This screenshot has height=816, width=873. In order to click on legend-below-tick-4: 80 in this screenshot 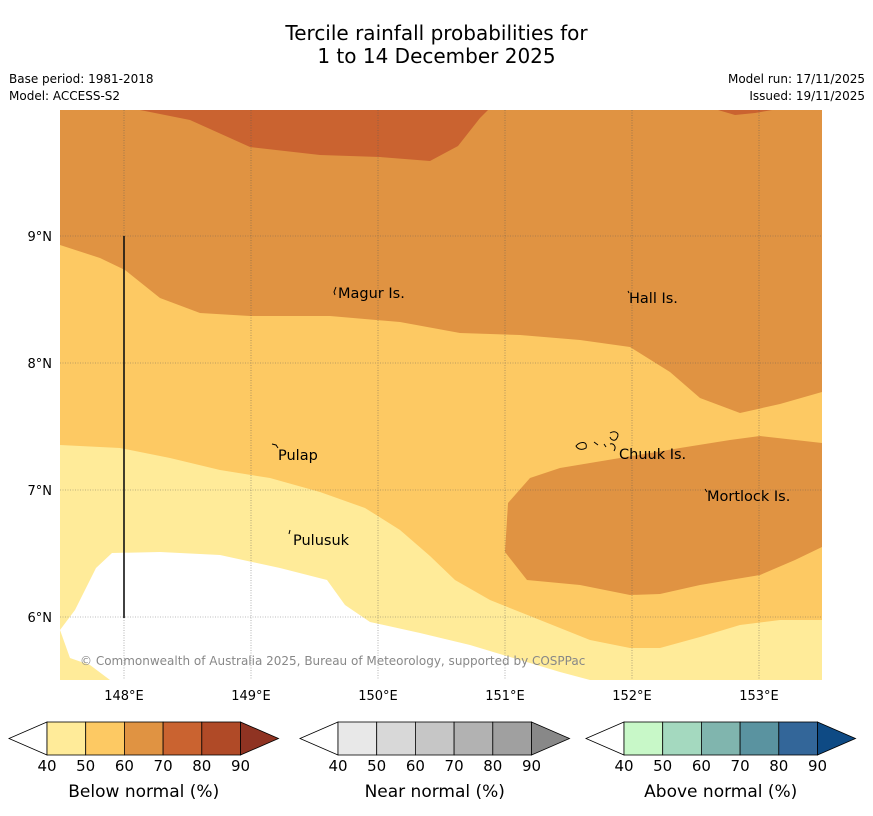, I will do `click(201, 766)`.